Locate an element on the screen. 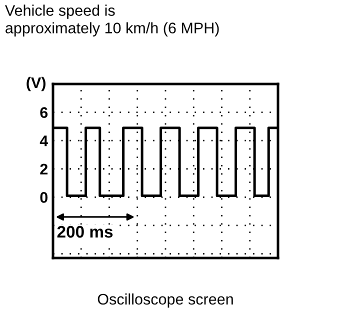  y-tick-label: 6 is located at coordinates (44, 112).